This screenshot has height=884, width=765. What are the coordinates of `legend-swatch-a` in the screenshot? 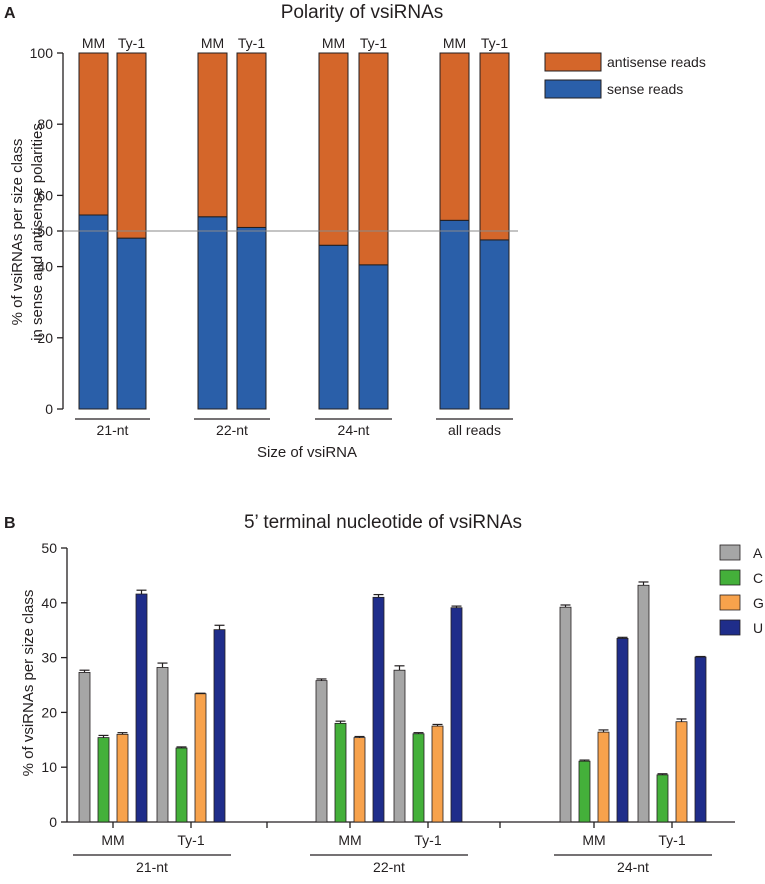 It's located at (730, 552).